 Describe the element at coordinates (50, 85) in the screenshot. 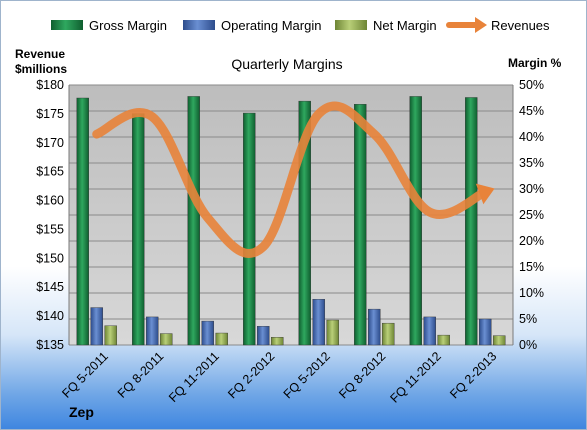

I see `left-tick-label: $180` at that location.